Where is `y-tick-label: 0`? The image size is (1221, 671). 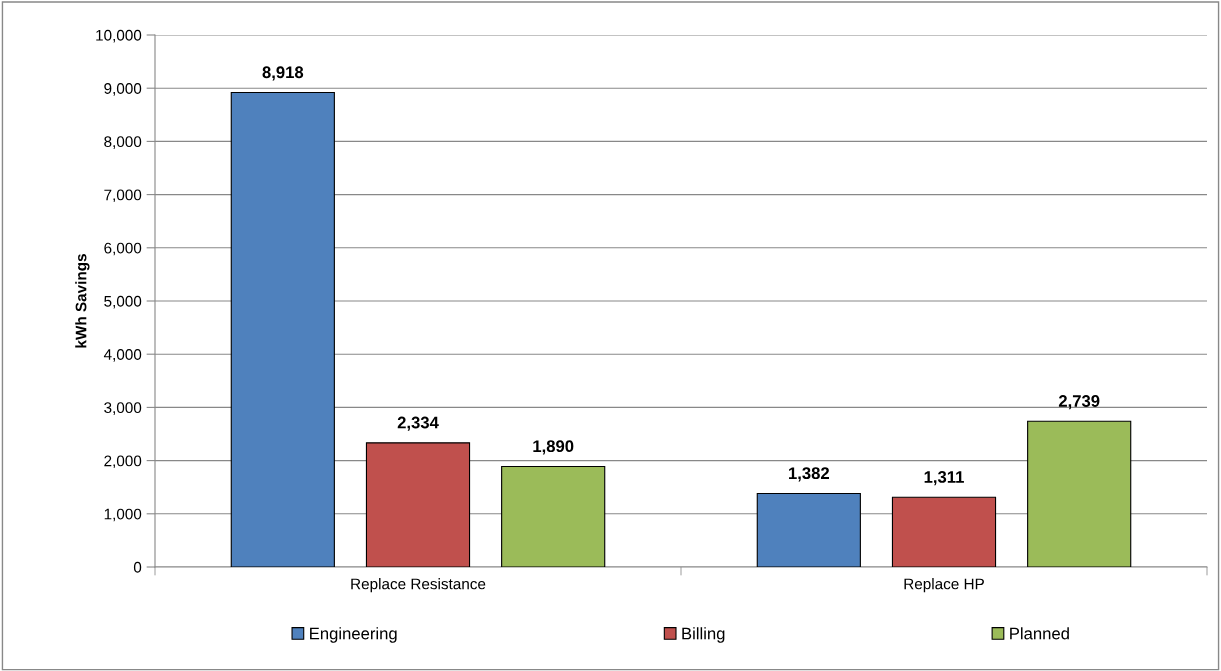
y-tick-label: 0 is located at coordinates (137, 567).